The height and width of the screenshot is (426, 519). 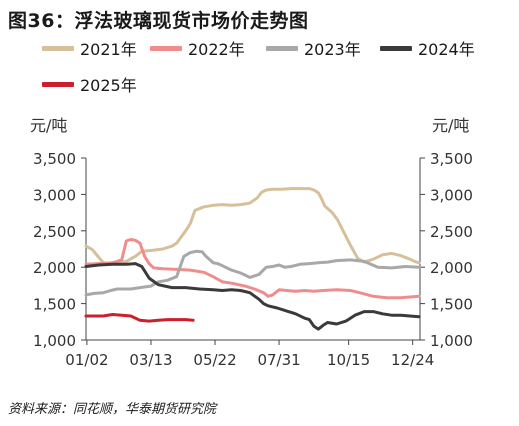 What do you see at coordinates (451, 341) in the screenshot?
I see `y-tick-label-right: 1,000` at bounding box center [451, 341].